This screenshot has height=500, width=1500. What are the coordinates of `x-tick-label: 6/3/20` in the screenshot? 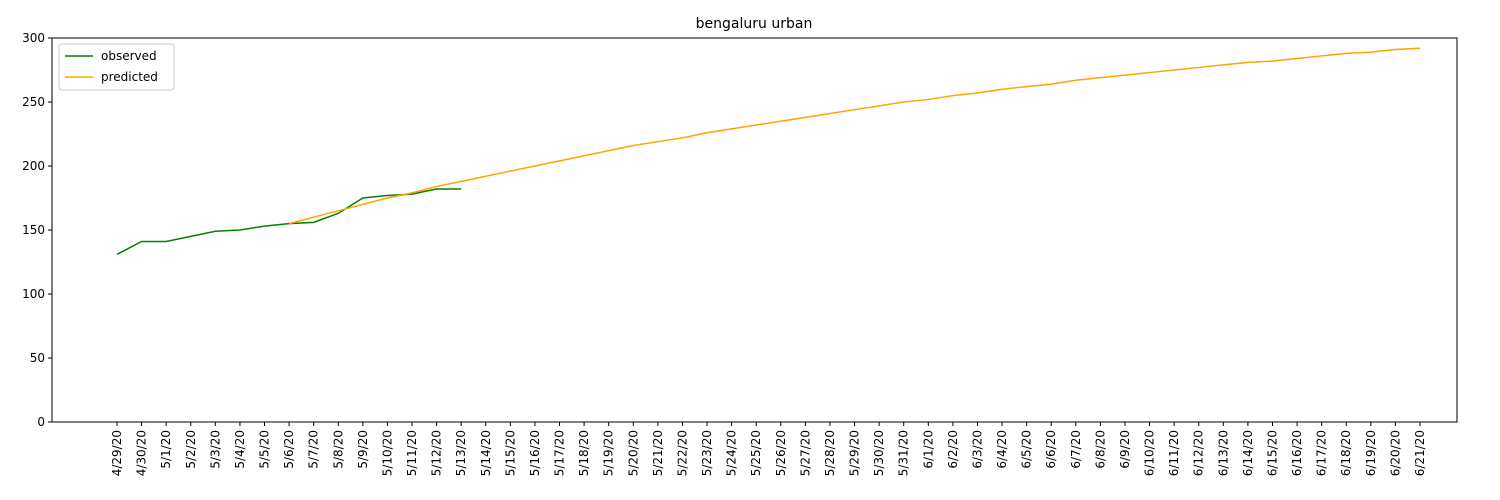 It's located at (977, 449).